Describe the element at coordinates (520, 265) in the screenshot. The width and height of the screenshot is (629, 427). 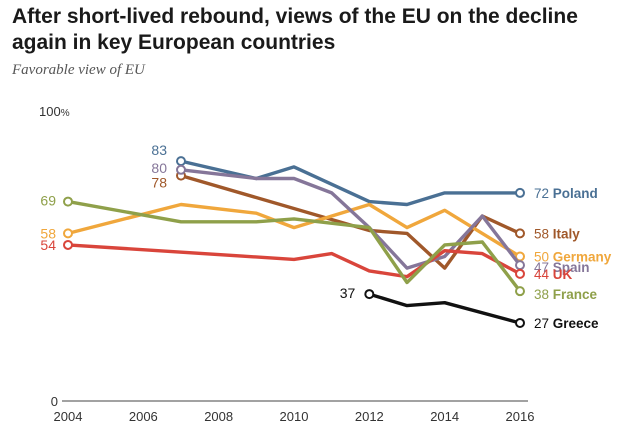
I see `end-point-spain` at that location.